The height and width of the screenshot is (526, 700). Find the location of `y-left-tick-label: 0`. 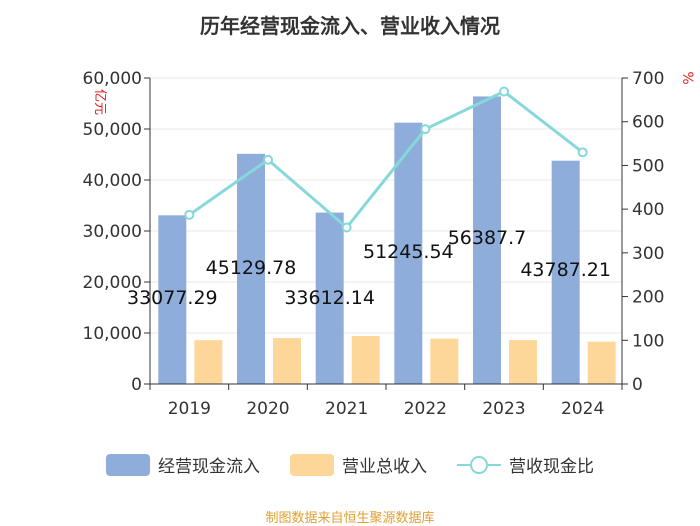

y-left-tick-label: 0 is located at coordinates (136, 385).